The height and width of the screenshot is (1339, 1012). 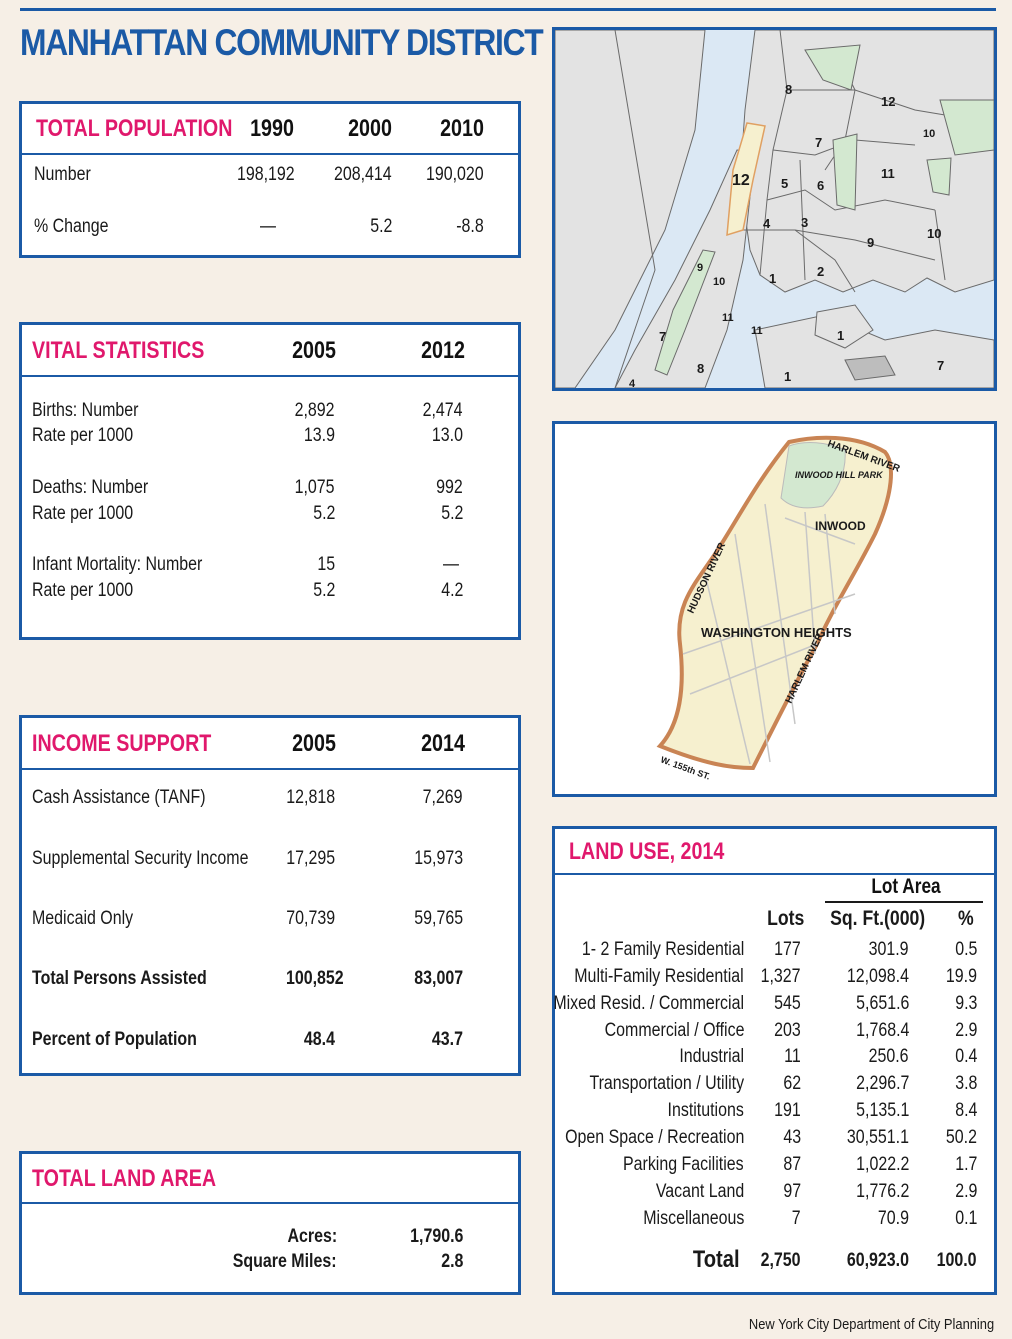 What do you see at coordinates (122, 743) in the screenshot?
I see `panel-title: INCOME SUPPORT` at bounding box center [122, 743].